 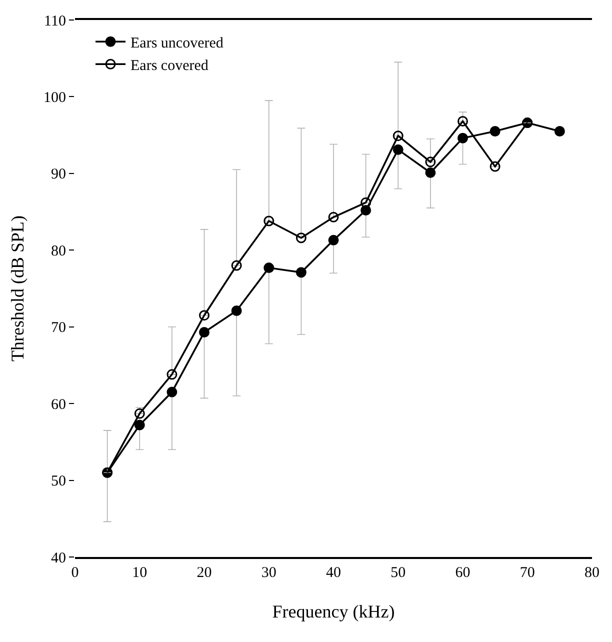 What do you see at coordinates (58, 558) in the screenshot?
I see `y-tick-label: 40` at bounding box center [58, 558].